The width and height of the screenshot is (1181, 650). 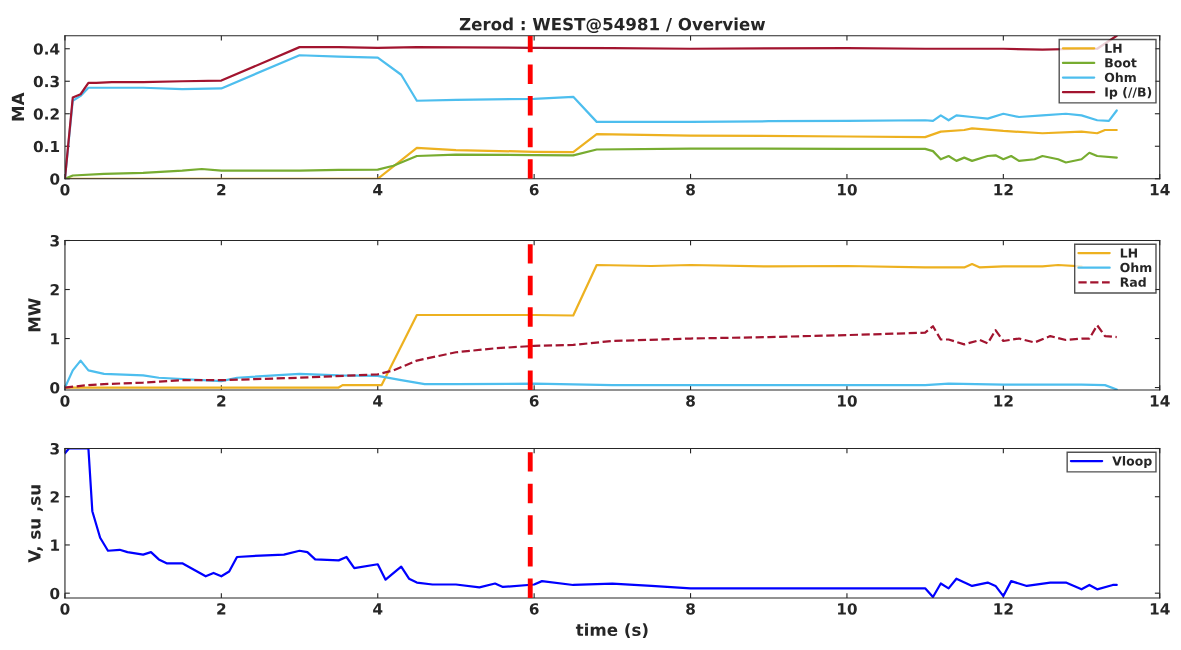 I want to click on legend-label: Rad, so click(x=1133, y=282).